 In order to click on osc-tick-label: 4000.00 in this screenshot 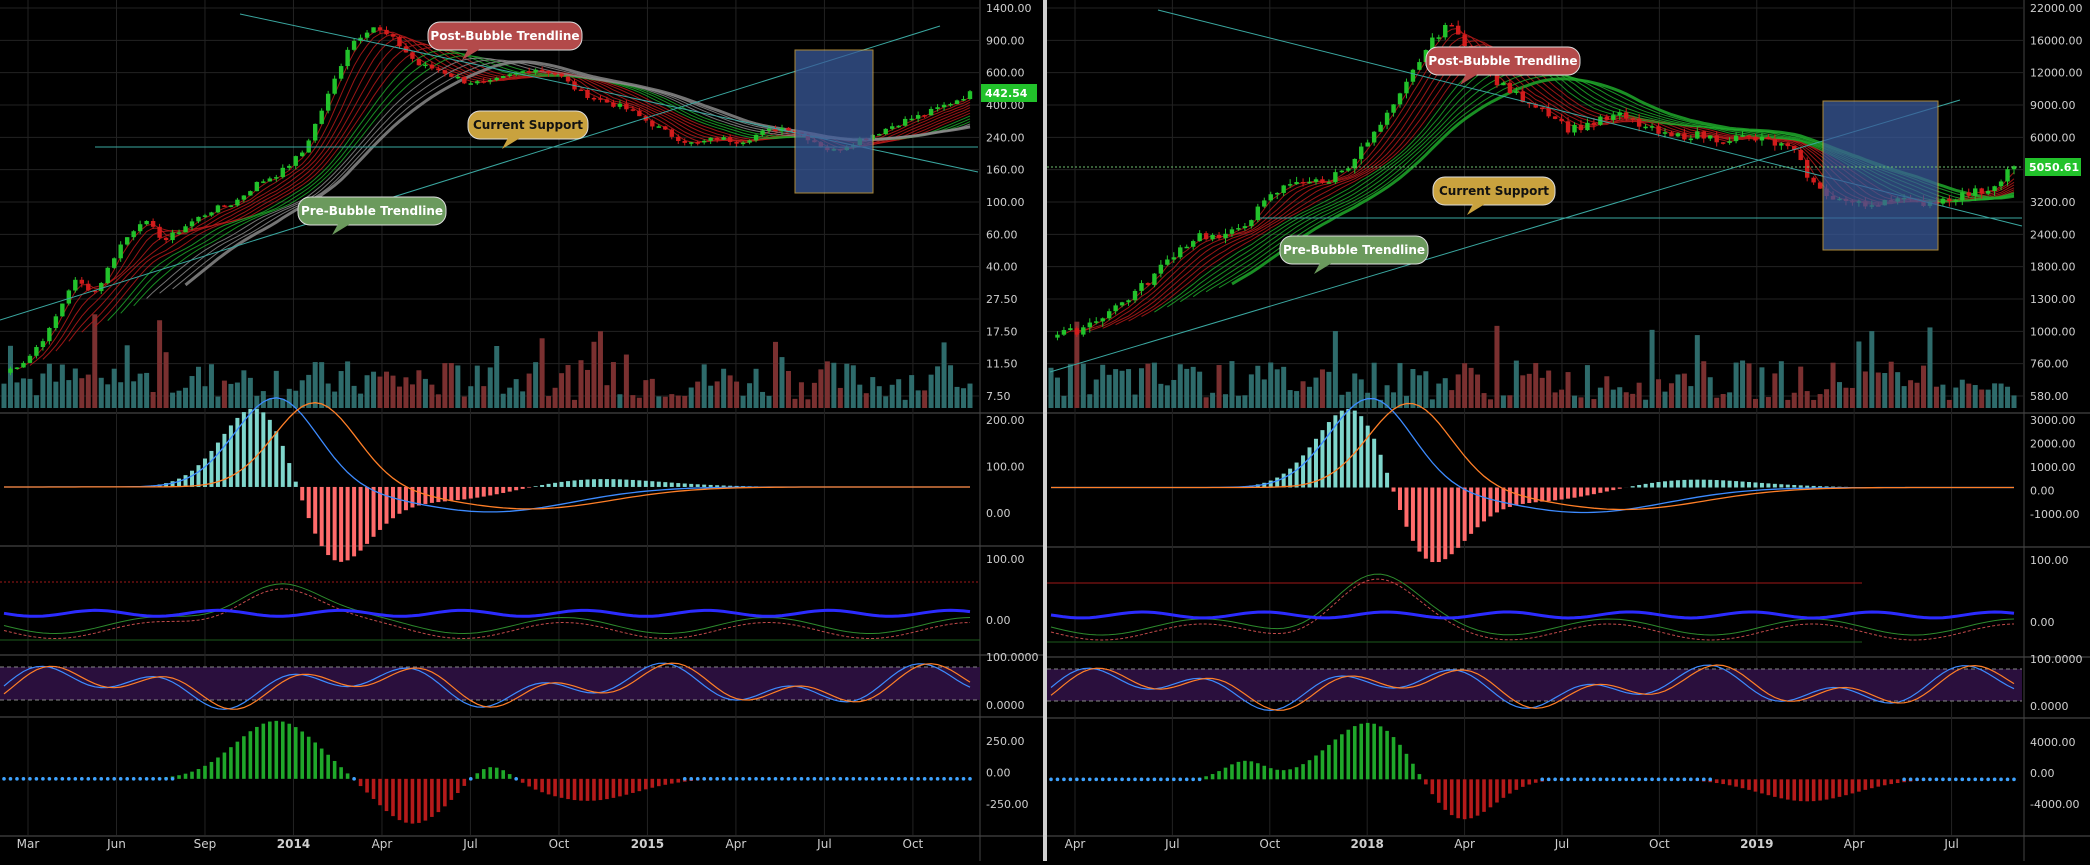, I will do `click(2053, 742)`.